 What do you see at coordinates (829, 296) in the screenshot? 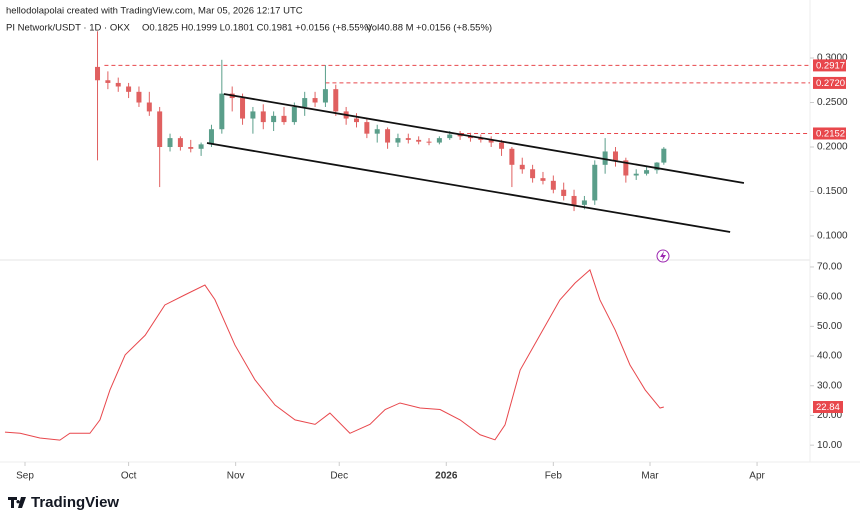
I see `y-tick-label: 60.00` at bounding box center [829, 296].